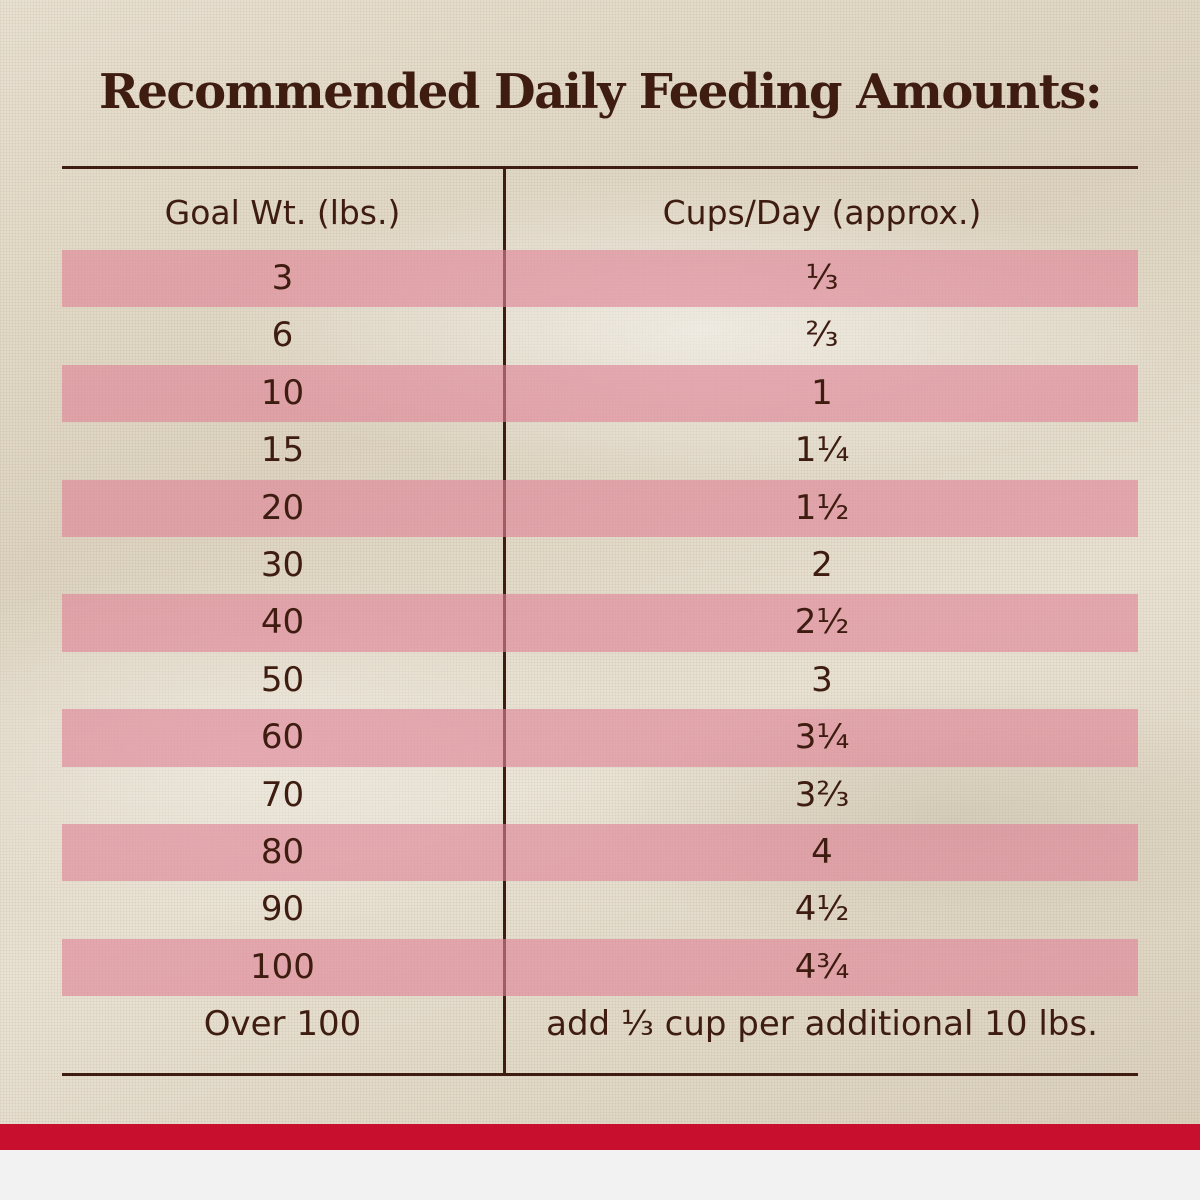  Describe the element at coordinates (822, 737) in the screenshot. I see `cups-per-day-cell: 3¼` at that location.